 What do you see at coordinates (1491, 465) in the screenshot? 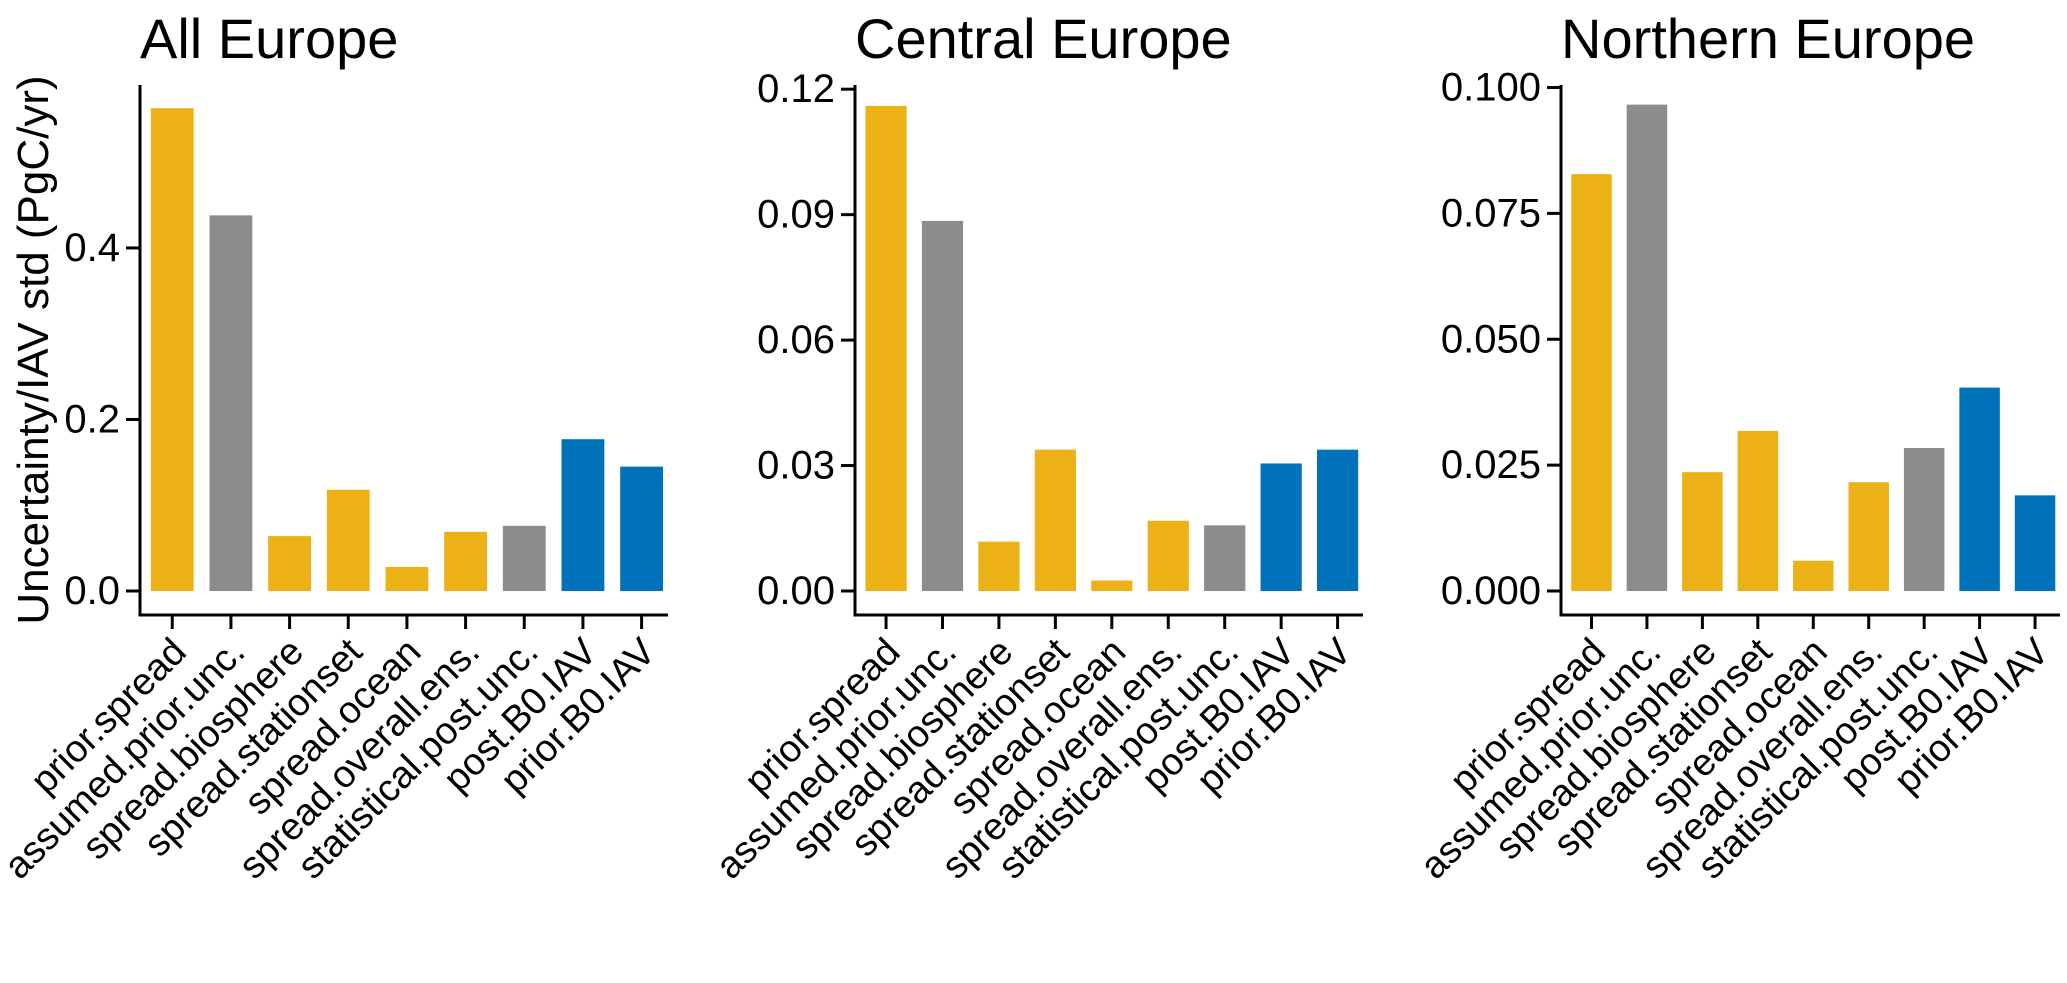
I see `y-tick-label: 0.025` at bounding box center [1491, 465].